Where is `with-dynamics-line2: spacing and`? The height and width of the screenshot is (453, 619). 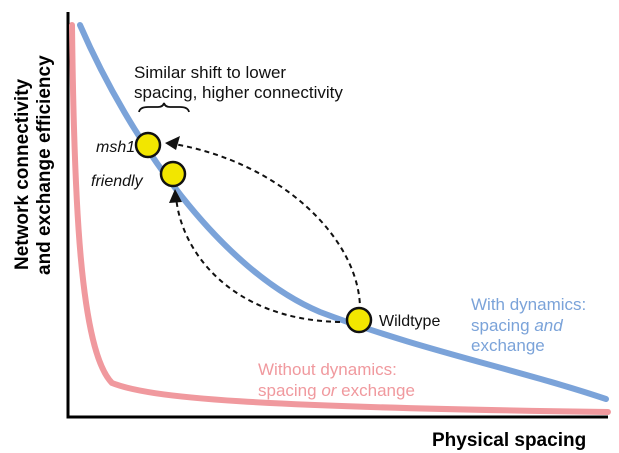 with-dynamics-line2: spacing and is located at coordinates (517, 325).